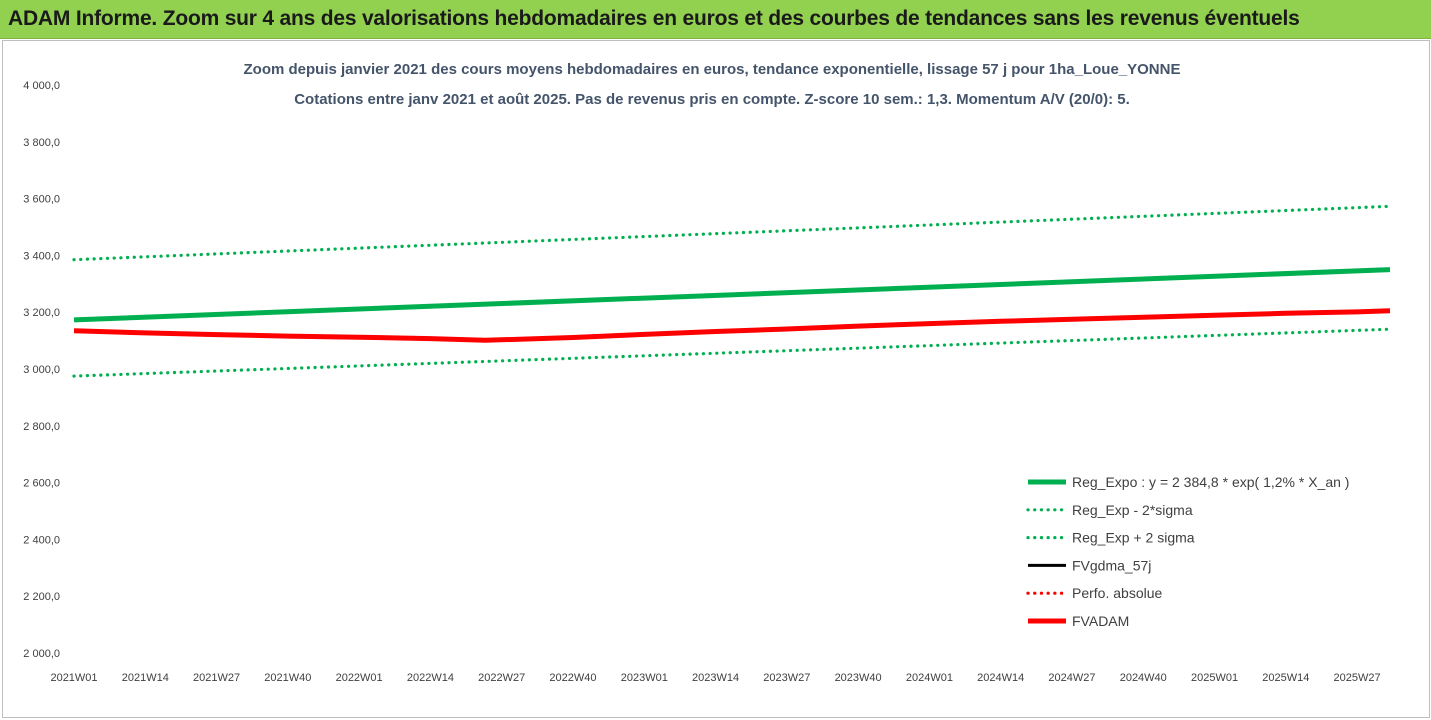 This screenshot has width=1431, height=720. What do you see at coordinates (430, 678) in the screenshot?
I see `x-tick-label: 2022W14` at bounding box center [430, 678].